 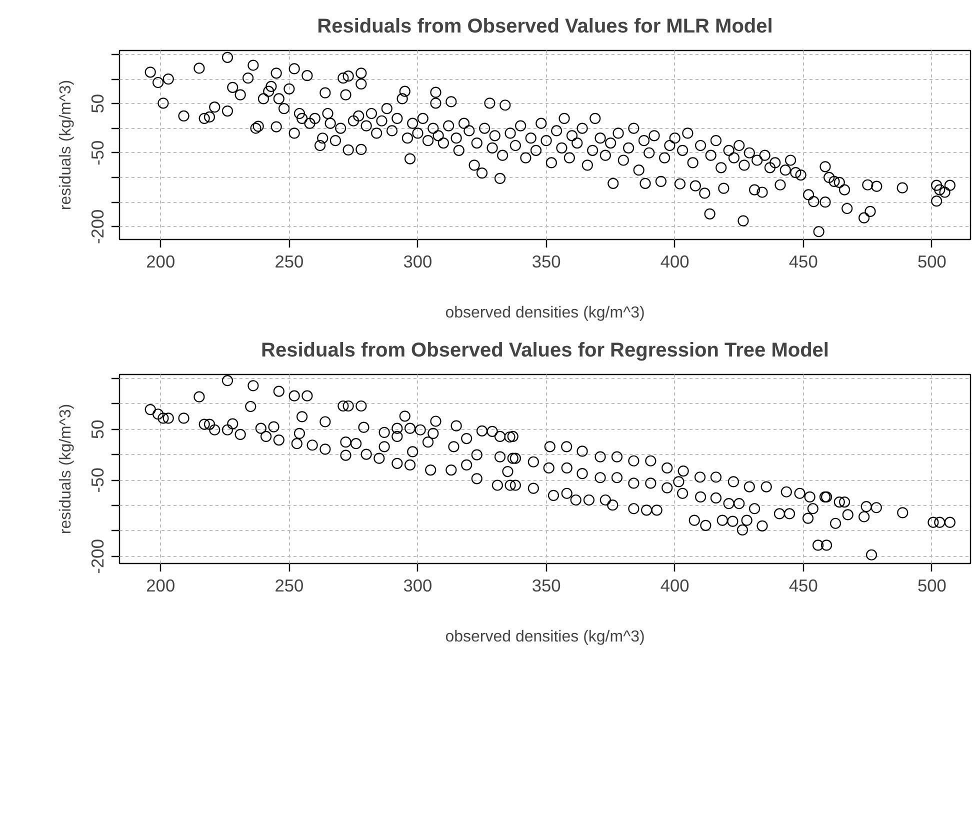 I want to click on chart-title: Residuals from Observed Values for Regression Tree Model, so click(x=545, y=351).